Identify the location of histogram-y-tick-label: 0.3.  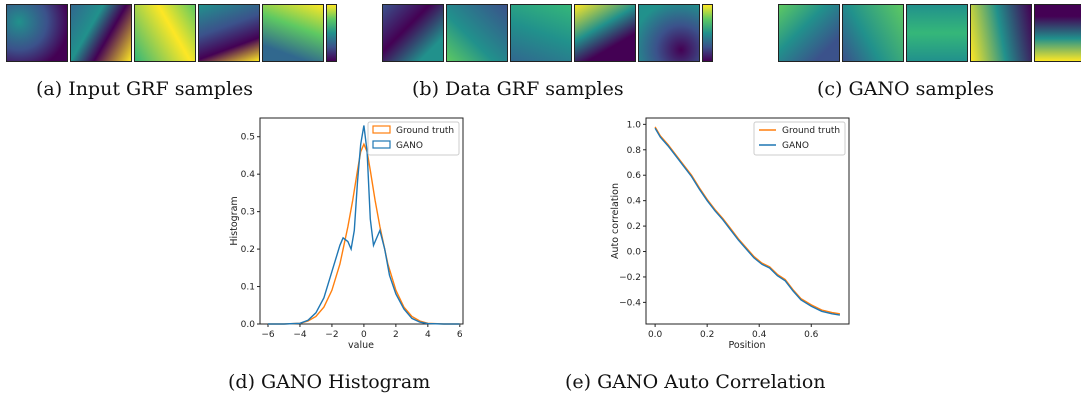
(248, 213).